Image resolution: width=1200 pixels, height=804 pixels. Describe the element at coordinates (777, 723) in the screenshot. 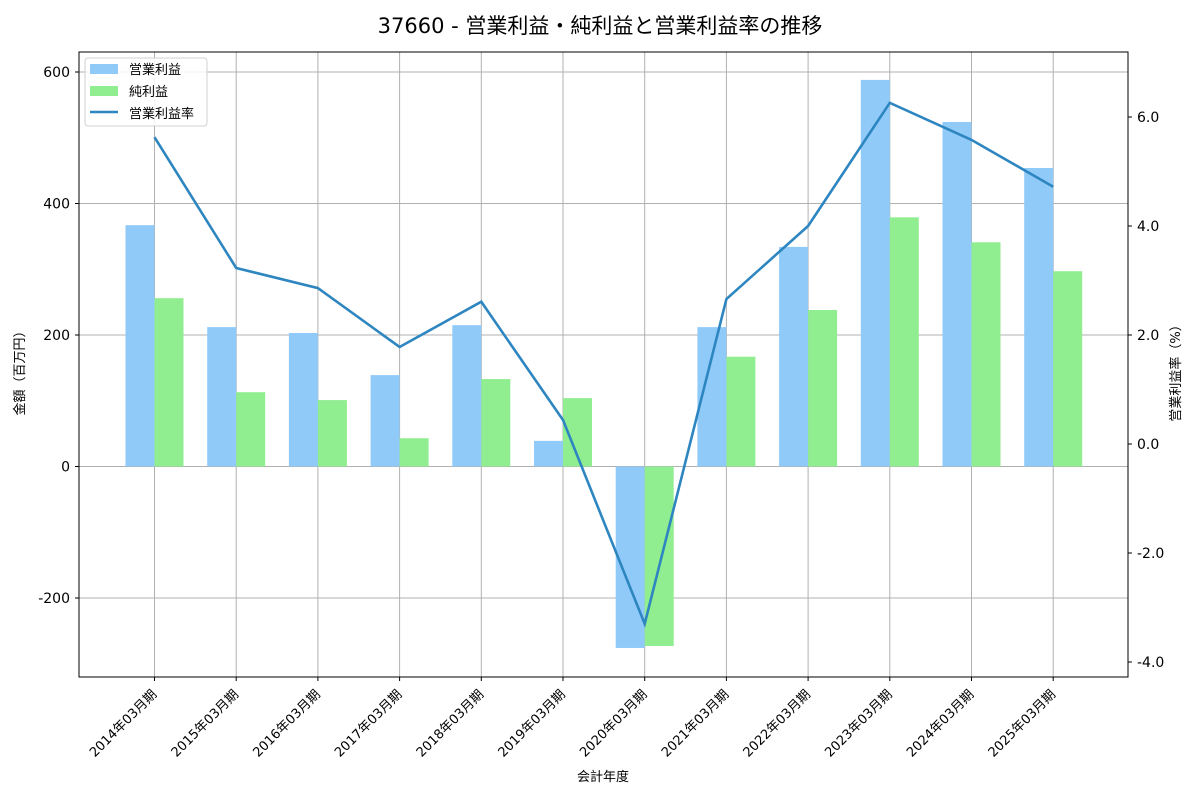

I see `tick-label: 2022年03月期` at that location.